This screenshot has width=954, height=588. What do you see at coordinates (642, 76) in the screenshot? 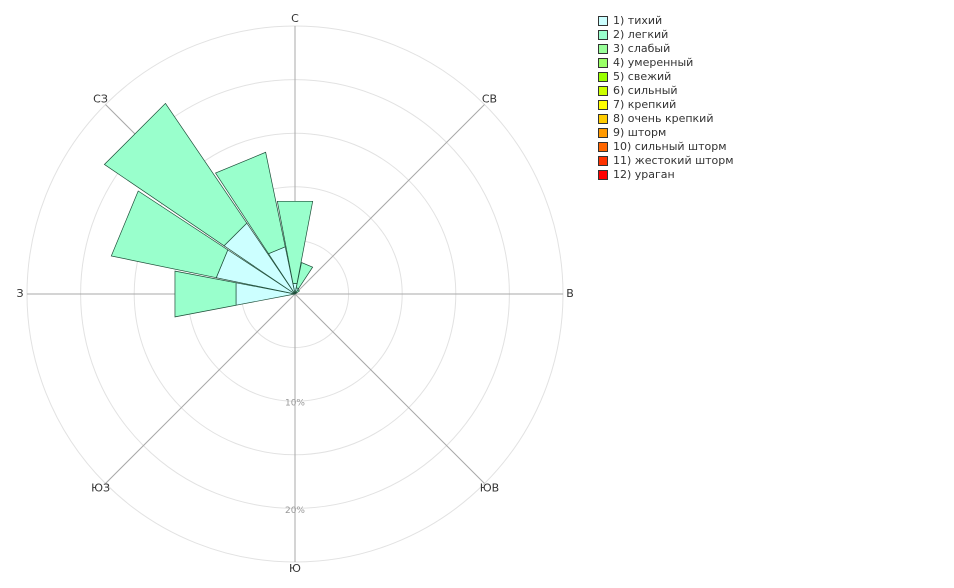
I see `legend-label: 5) свежий` at bounding box center [642, 76].